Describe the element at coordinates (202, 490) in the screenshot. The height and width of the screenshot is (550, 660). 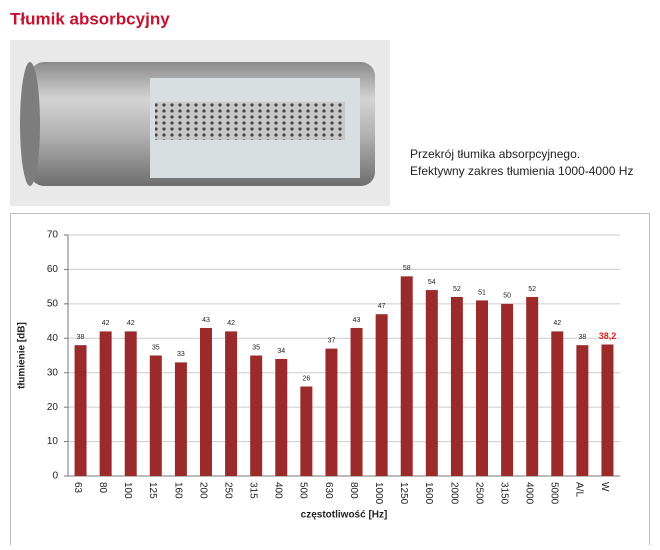
I see `x-tick-label: 200` at that location.